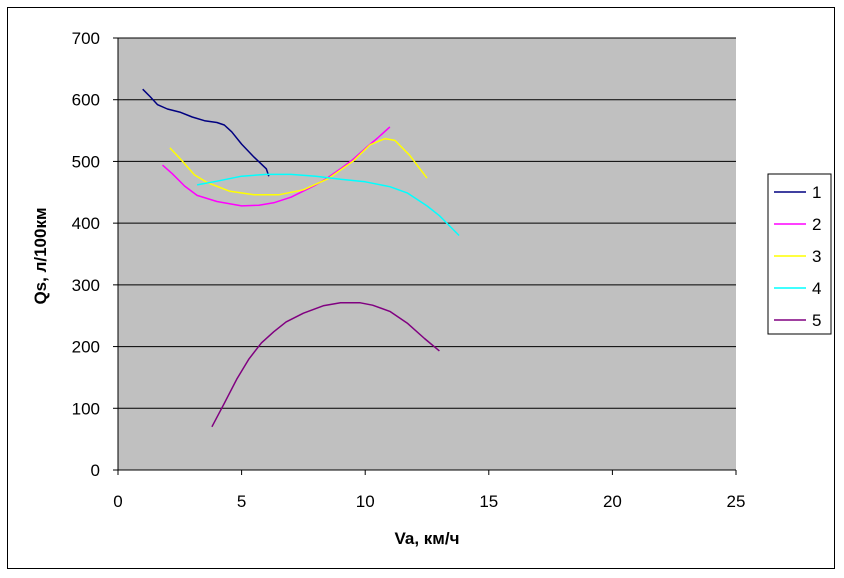 The height and width of the screenshot is (578, 844). I want to click on y-tick-label: 600, so click(86, 100).